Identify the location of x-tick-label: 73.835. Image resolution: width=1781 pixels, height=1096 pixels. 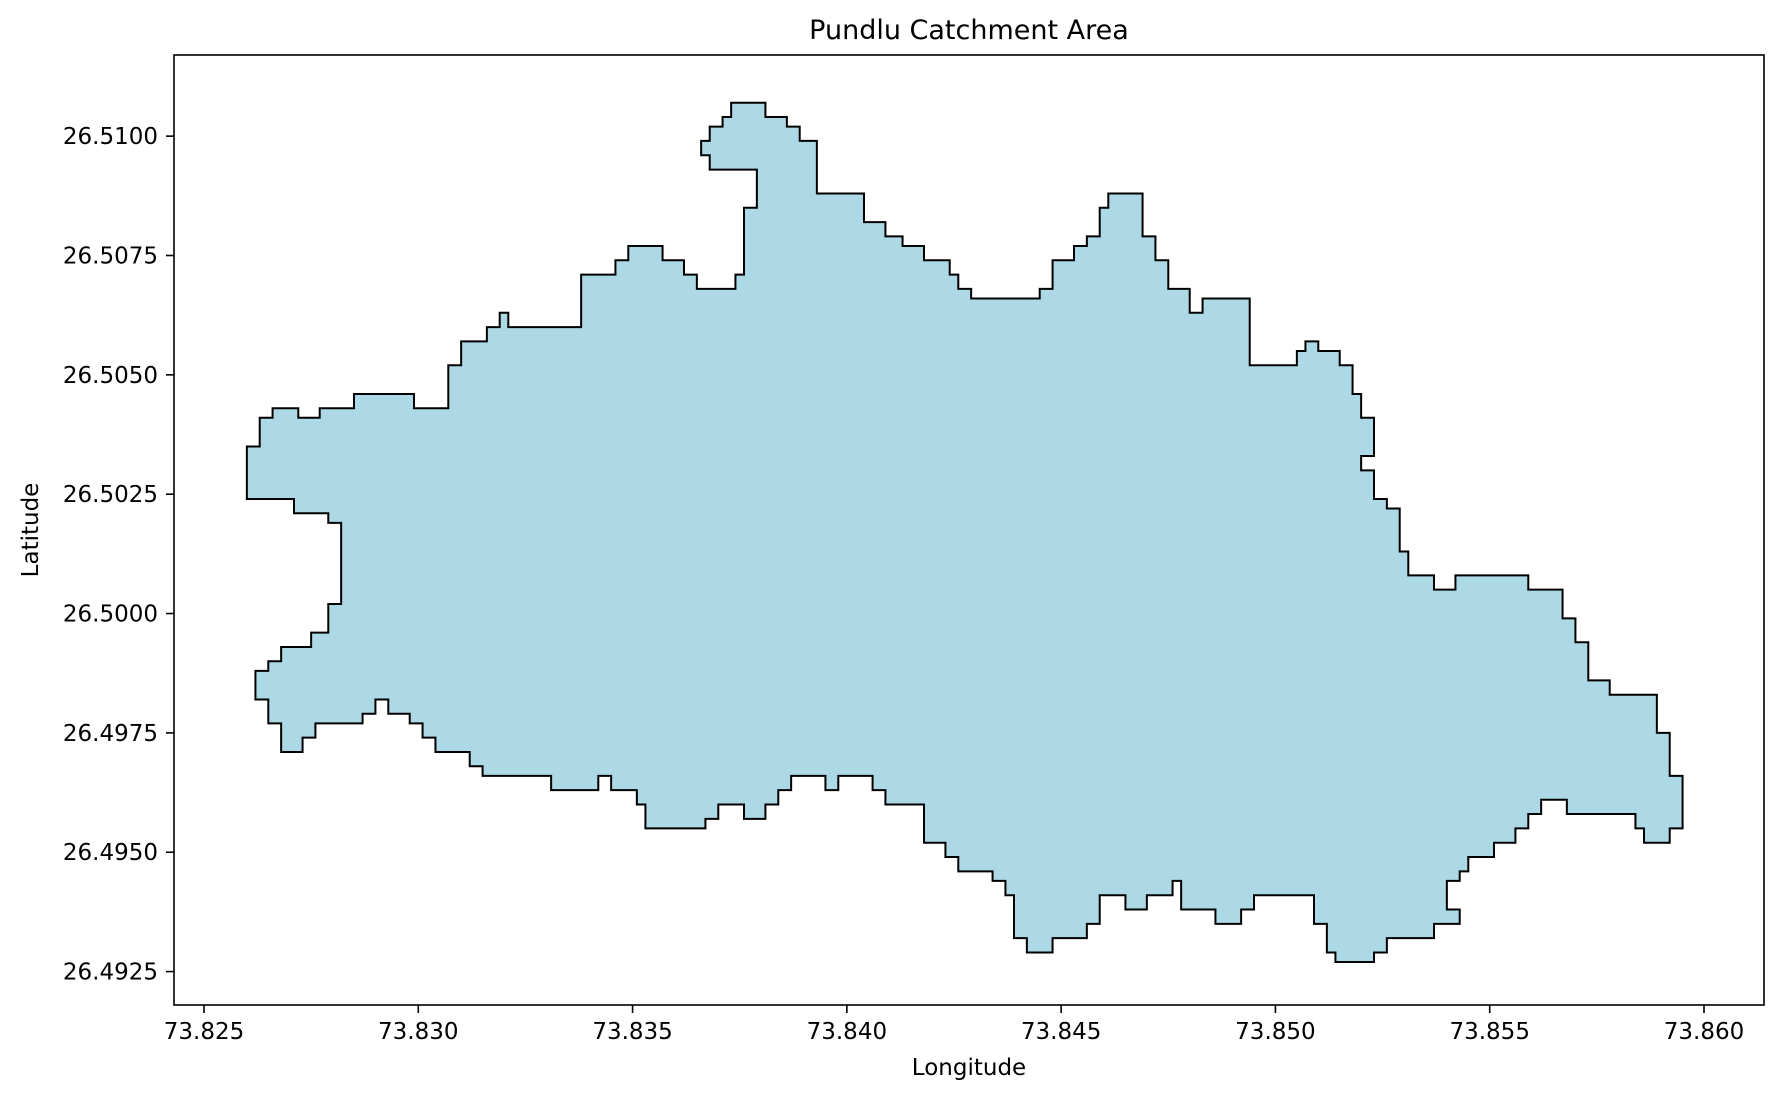
(632, 1032).